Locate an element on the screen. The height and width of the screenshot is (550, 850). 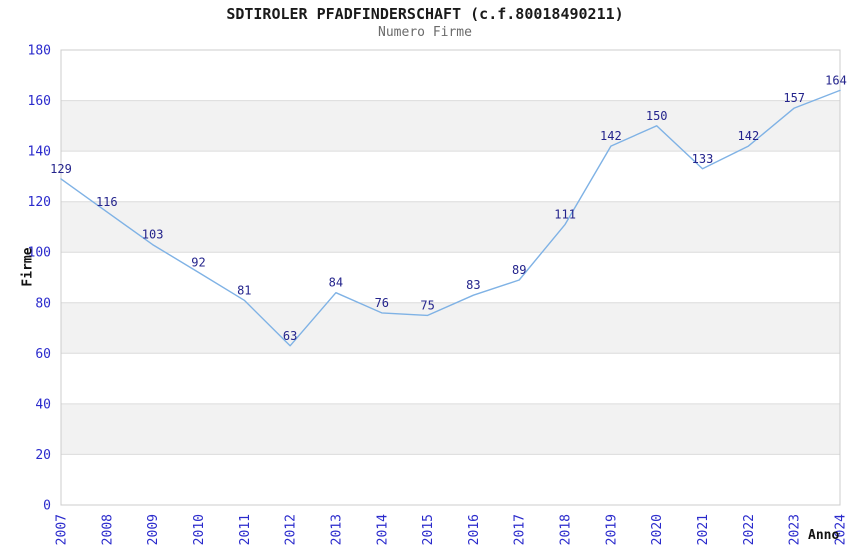
x-tick-label: 2007 is located at coordinates (62, 529).